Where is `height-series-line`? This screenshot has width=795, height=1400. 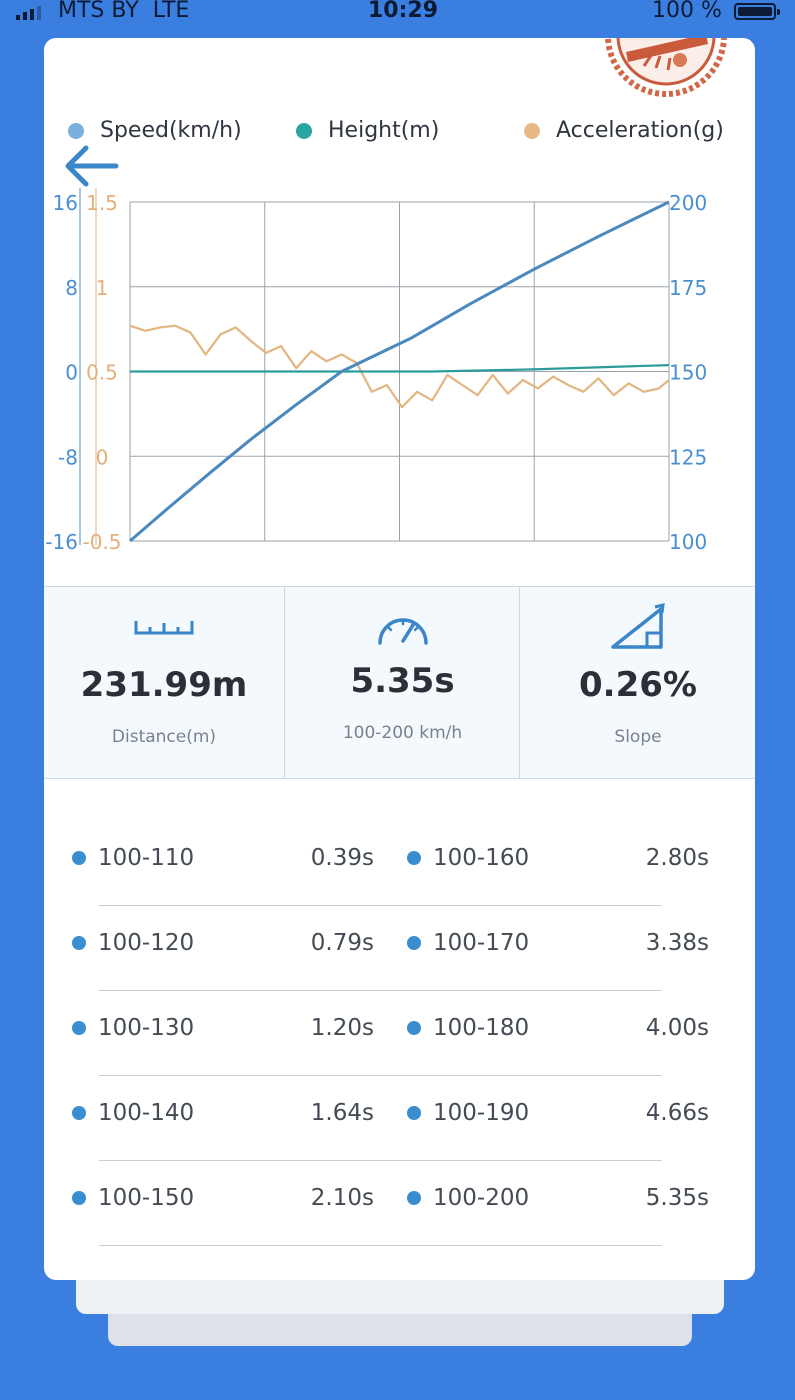 height-series-line is located at coordinates (400, 368).